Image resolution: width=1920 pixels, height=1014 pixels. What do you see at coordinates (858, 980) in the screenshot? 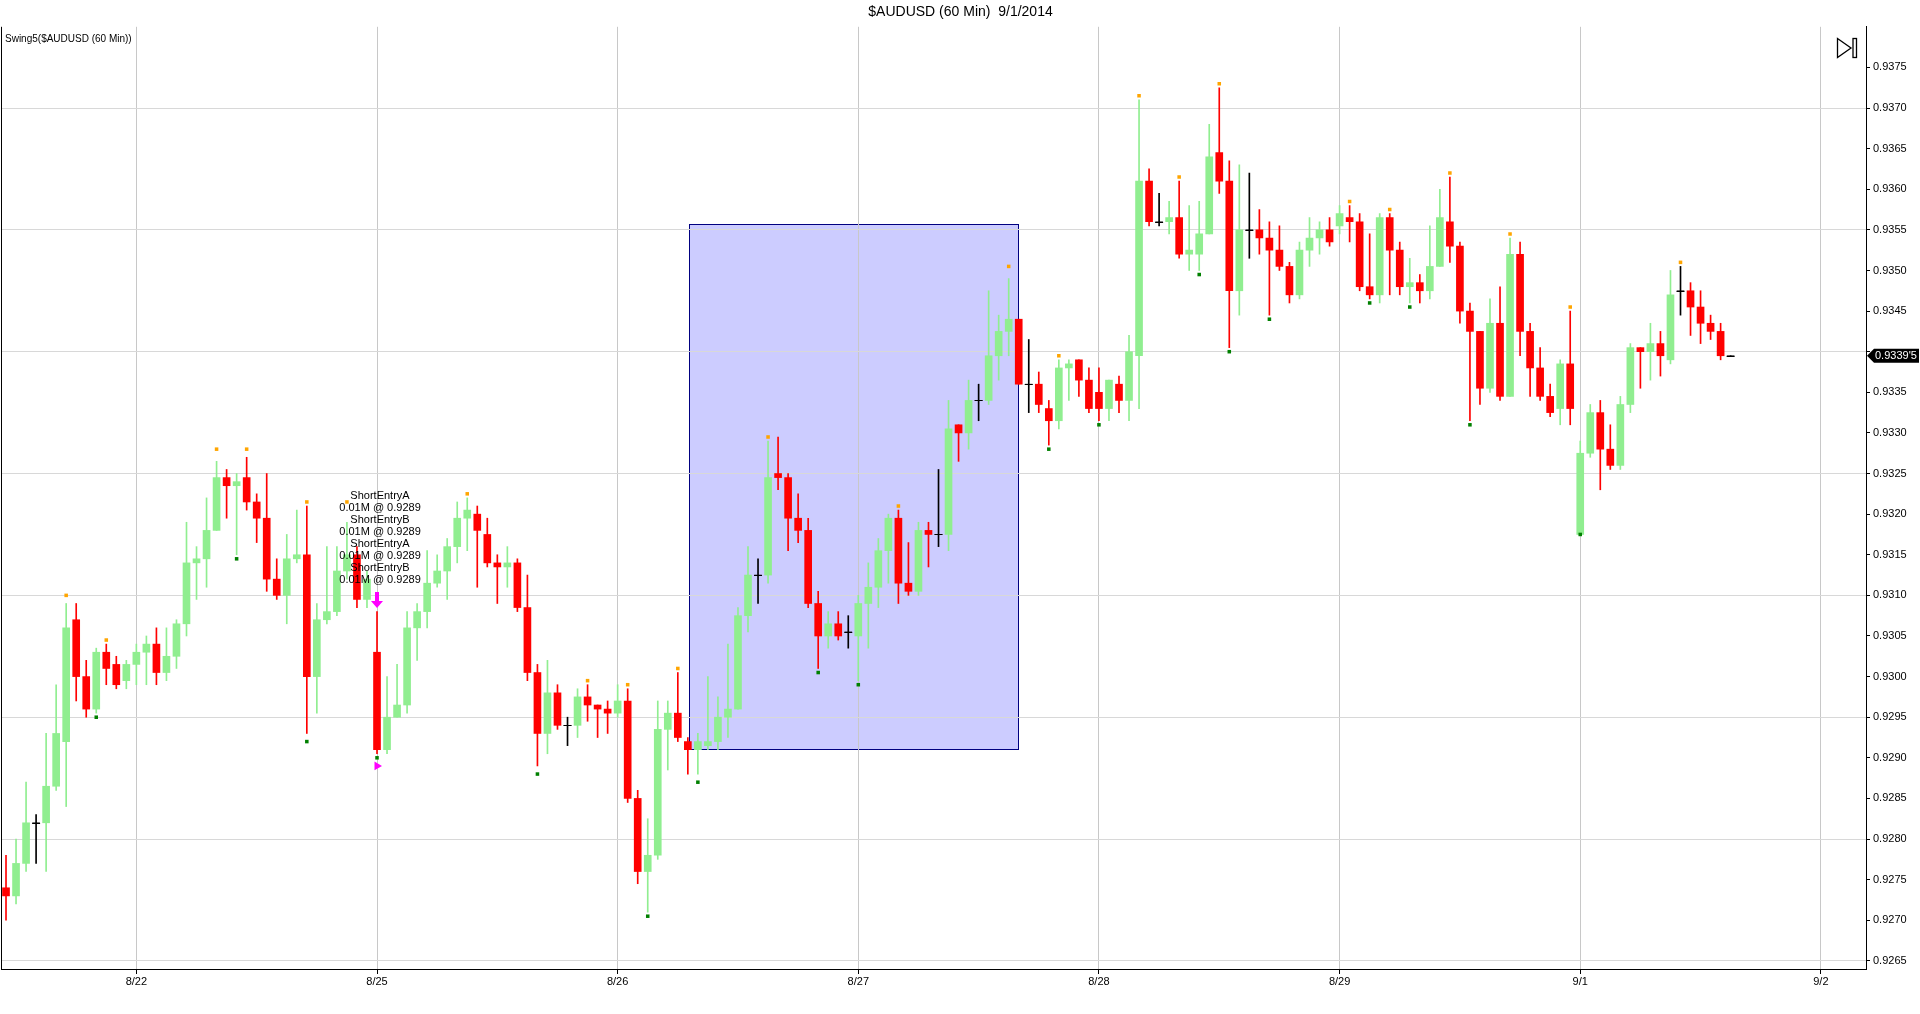
I see `x-tick-label: 8/27` at bounding box center [858, 980].